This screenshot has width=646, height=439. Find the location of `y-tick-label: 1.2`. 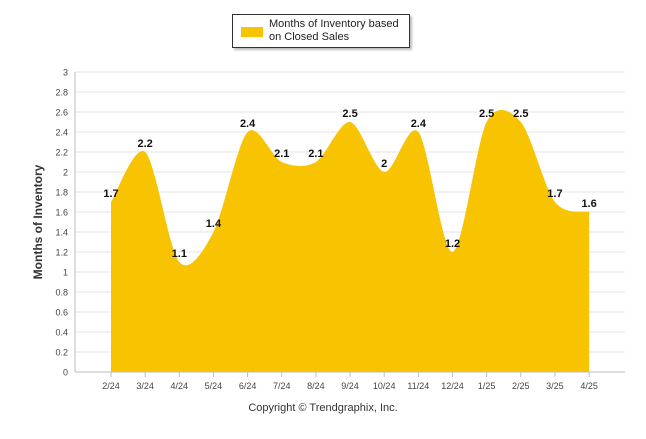

y-tick-label: 1.2 is located at coordinates (61, 253).